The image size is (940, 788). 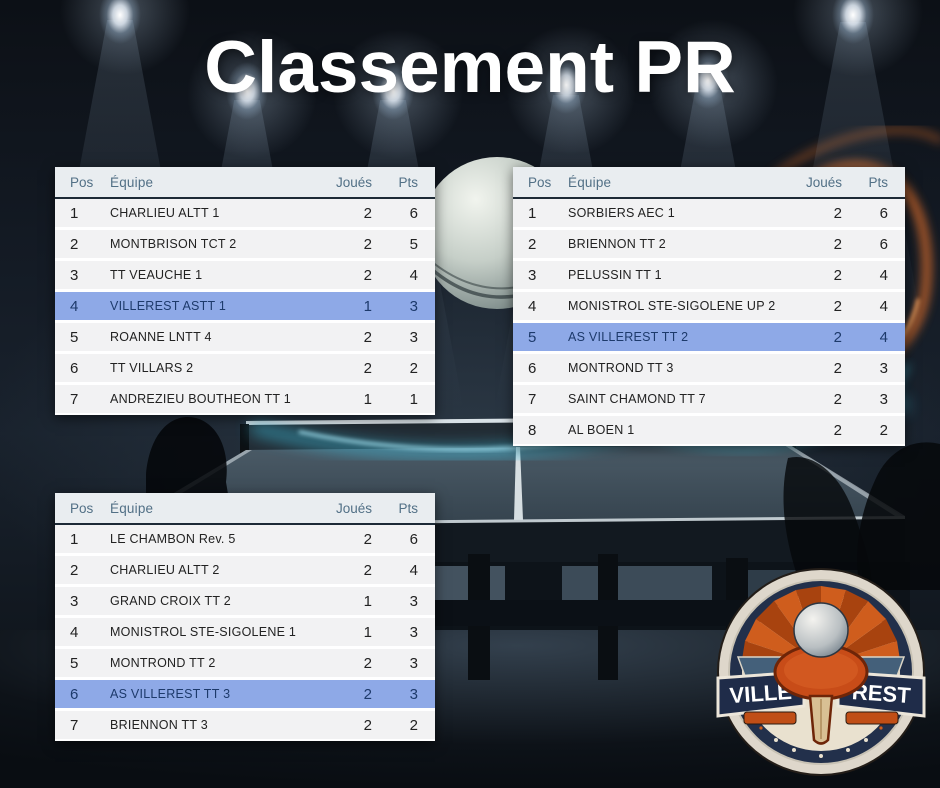 What do you see at coordinates (201, 399) in the screenshot?
I see `cell-team: ANDREZIEU BOUTHEON TT 1` at bounding box center [201, 399].